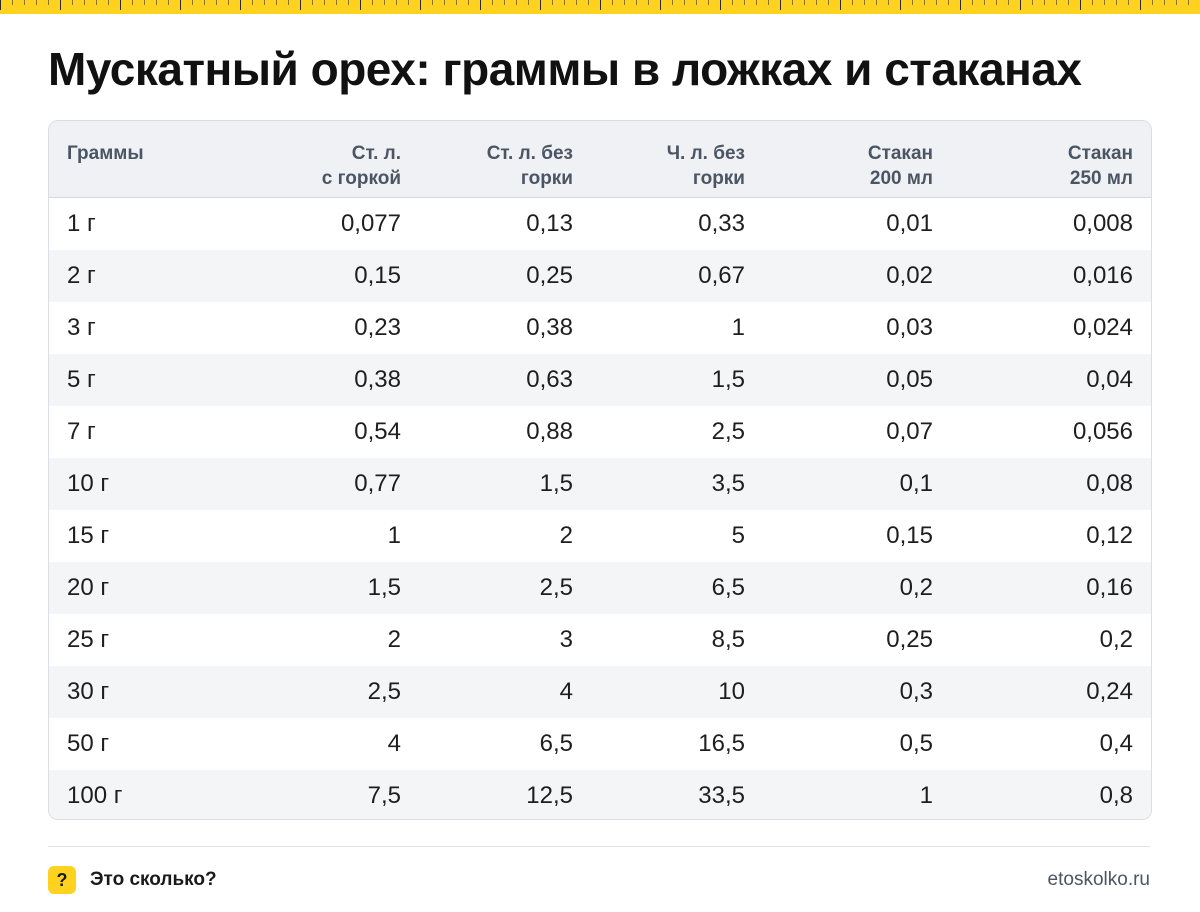 The height and width of the screenshot is (912, 1200). Describe the element at coordinates (600, 744) in the screenshot. I see `table-row: 50 г 4 6,5 16,5 0,5 0,4` at that location.